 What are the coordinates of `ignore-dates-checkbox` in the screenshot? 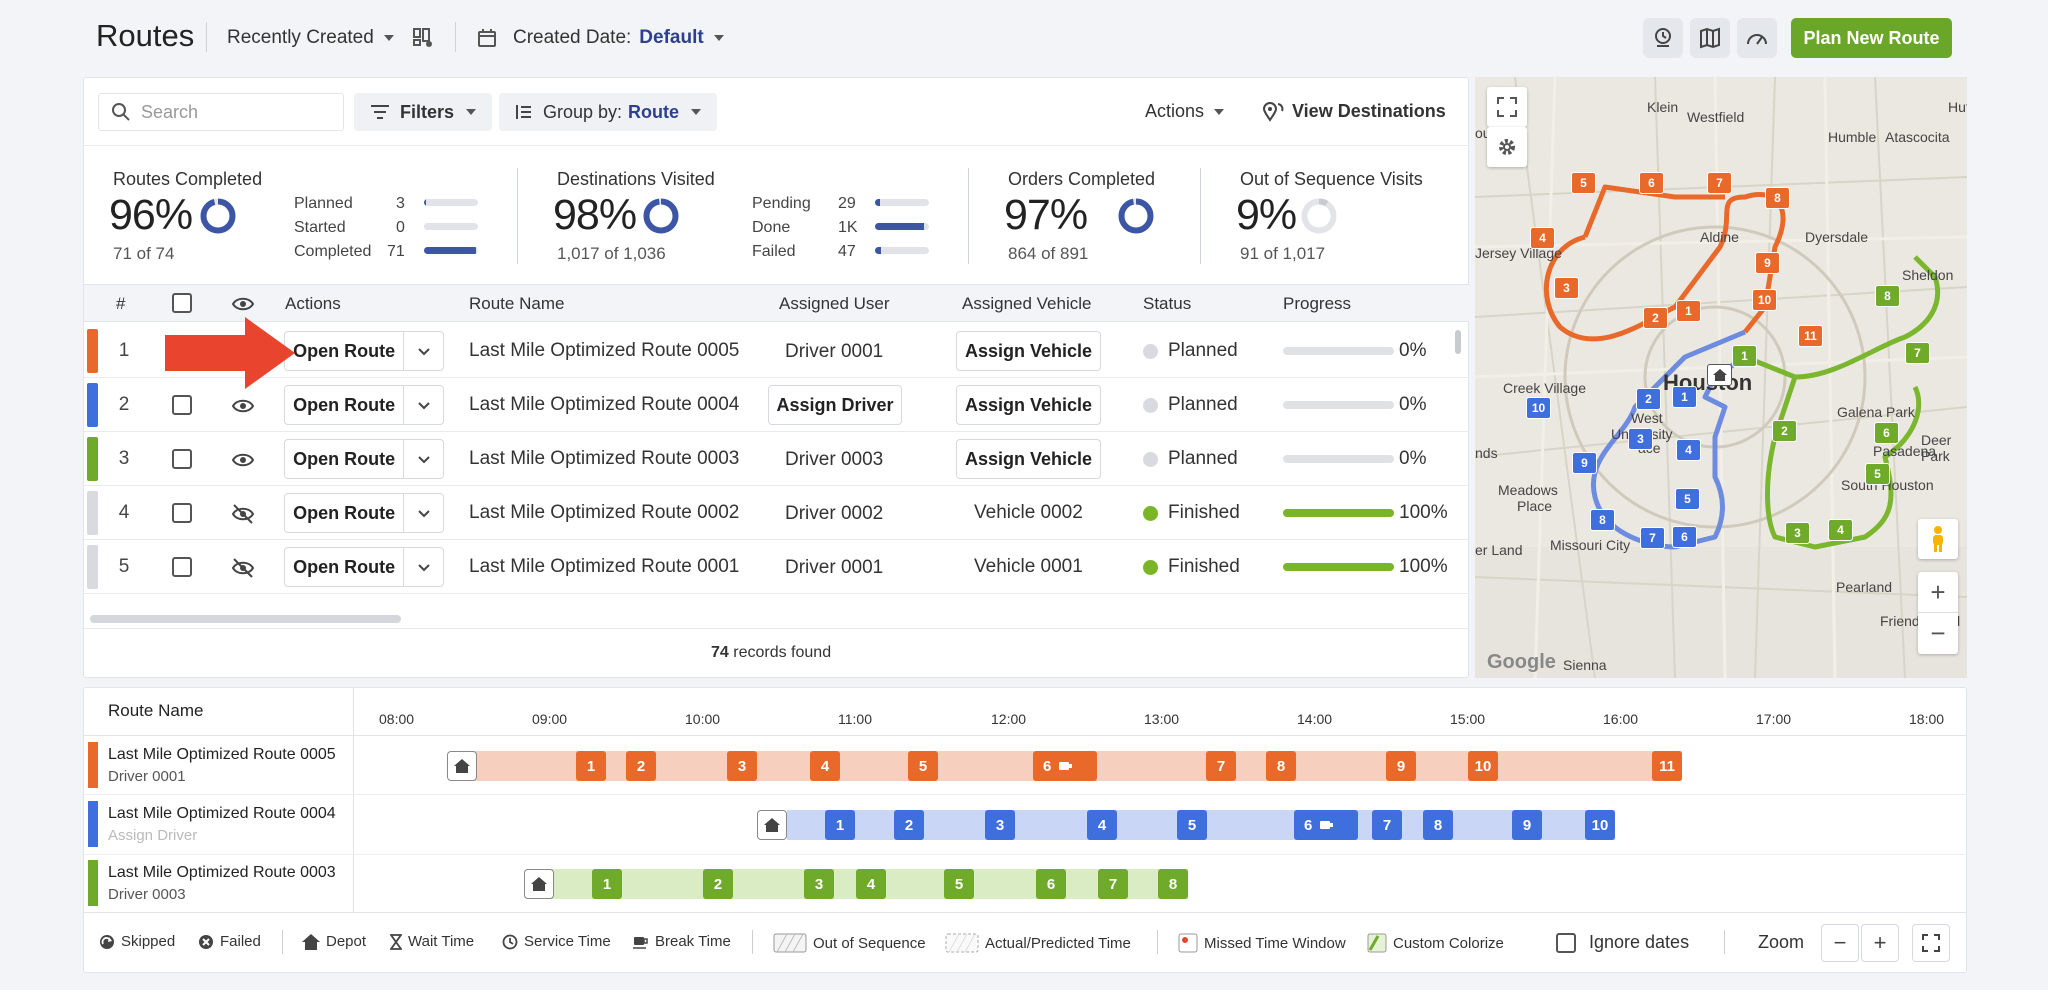 It's located at (1566, 943).